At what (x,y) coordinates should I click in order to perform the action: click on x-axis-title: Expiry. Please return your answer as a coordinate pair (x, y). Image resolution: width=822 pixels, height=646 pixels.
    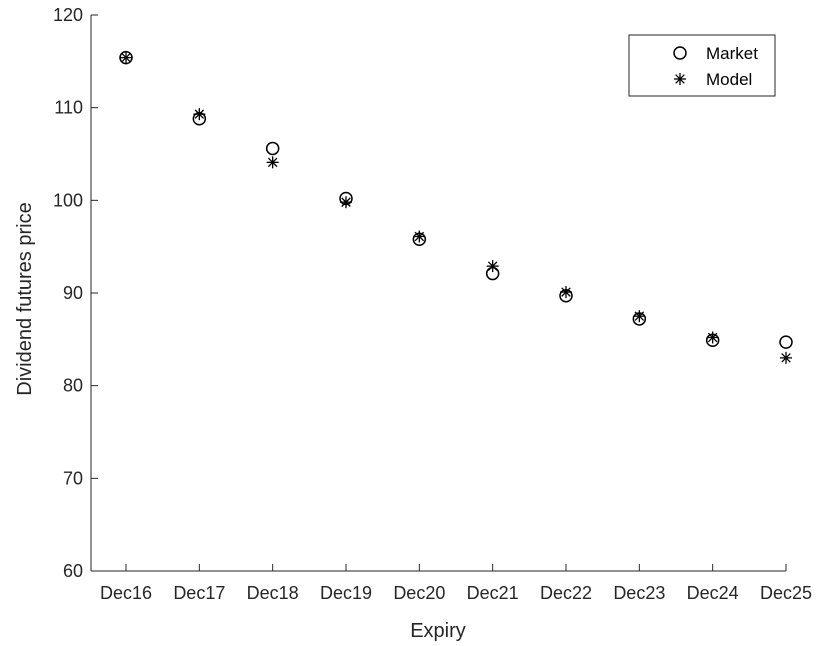
    Looking at the image, I should click on (438, 631).